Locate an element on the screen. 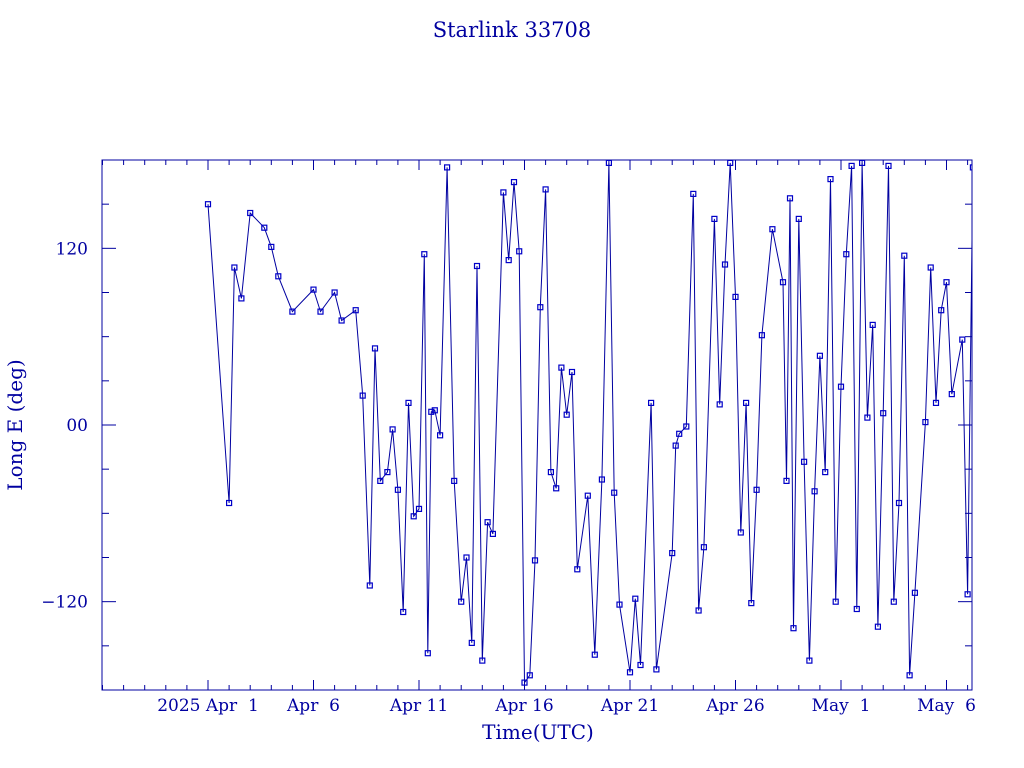 The width and height of the screenshot is (1024, 768). chart-title: Starlink 33708 is located at coordinates (512, 30).